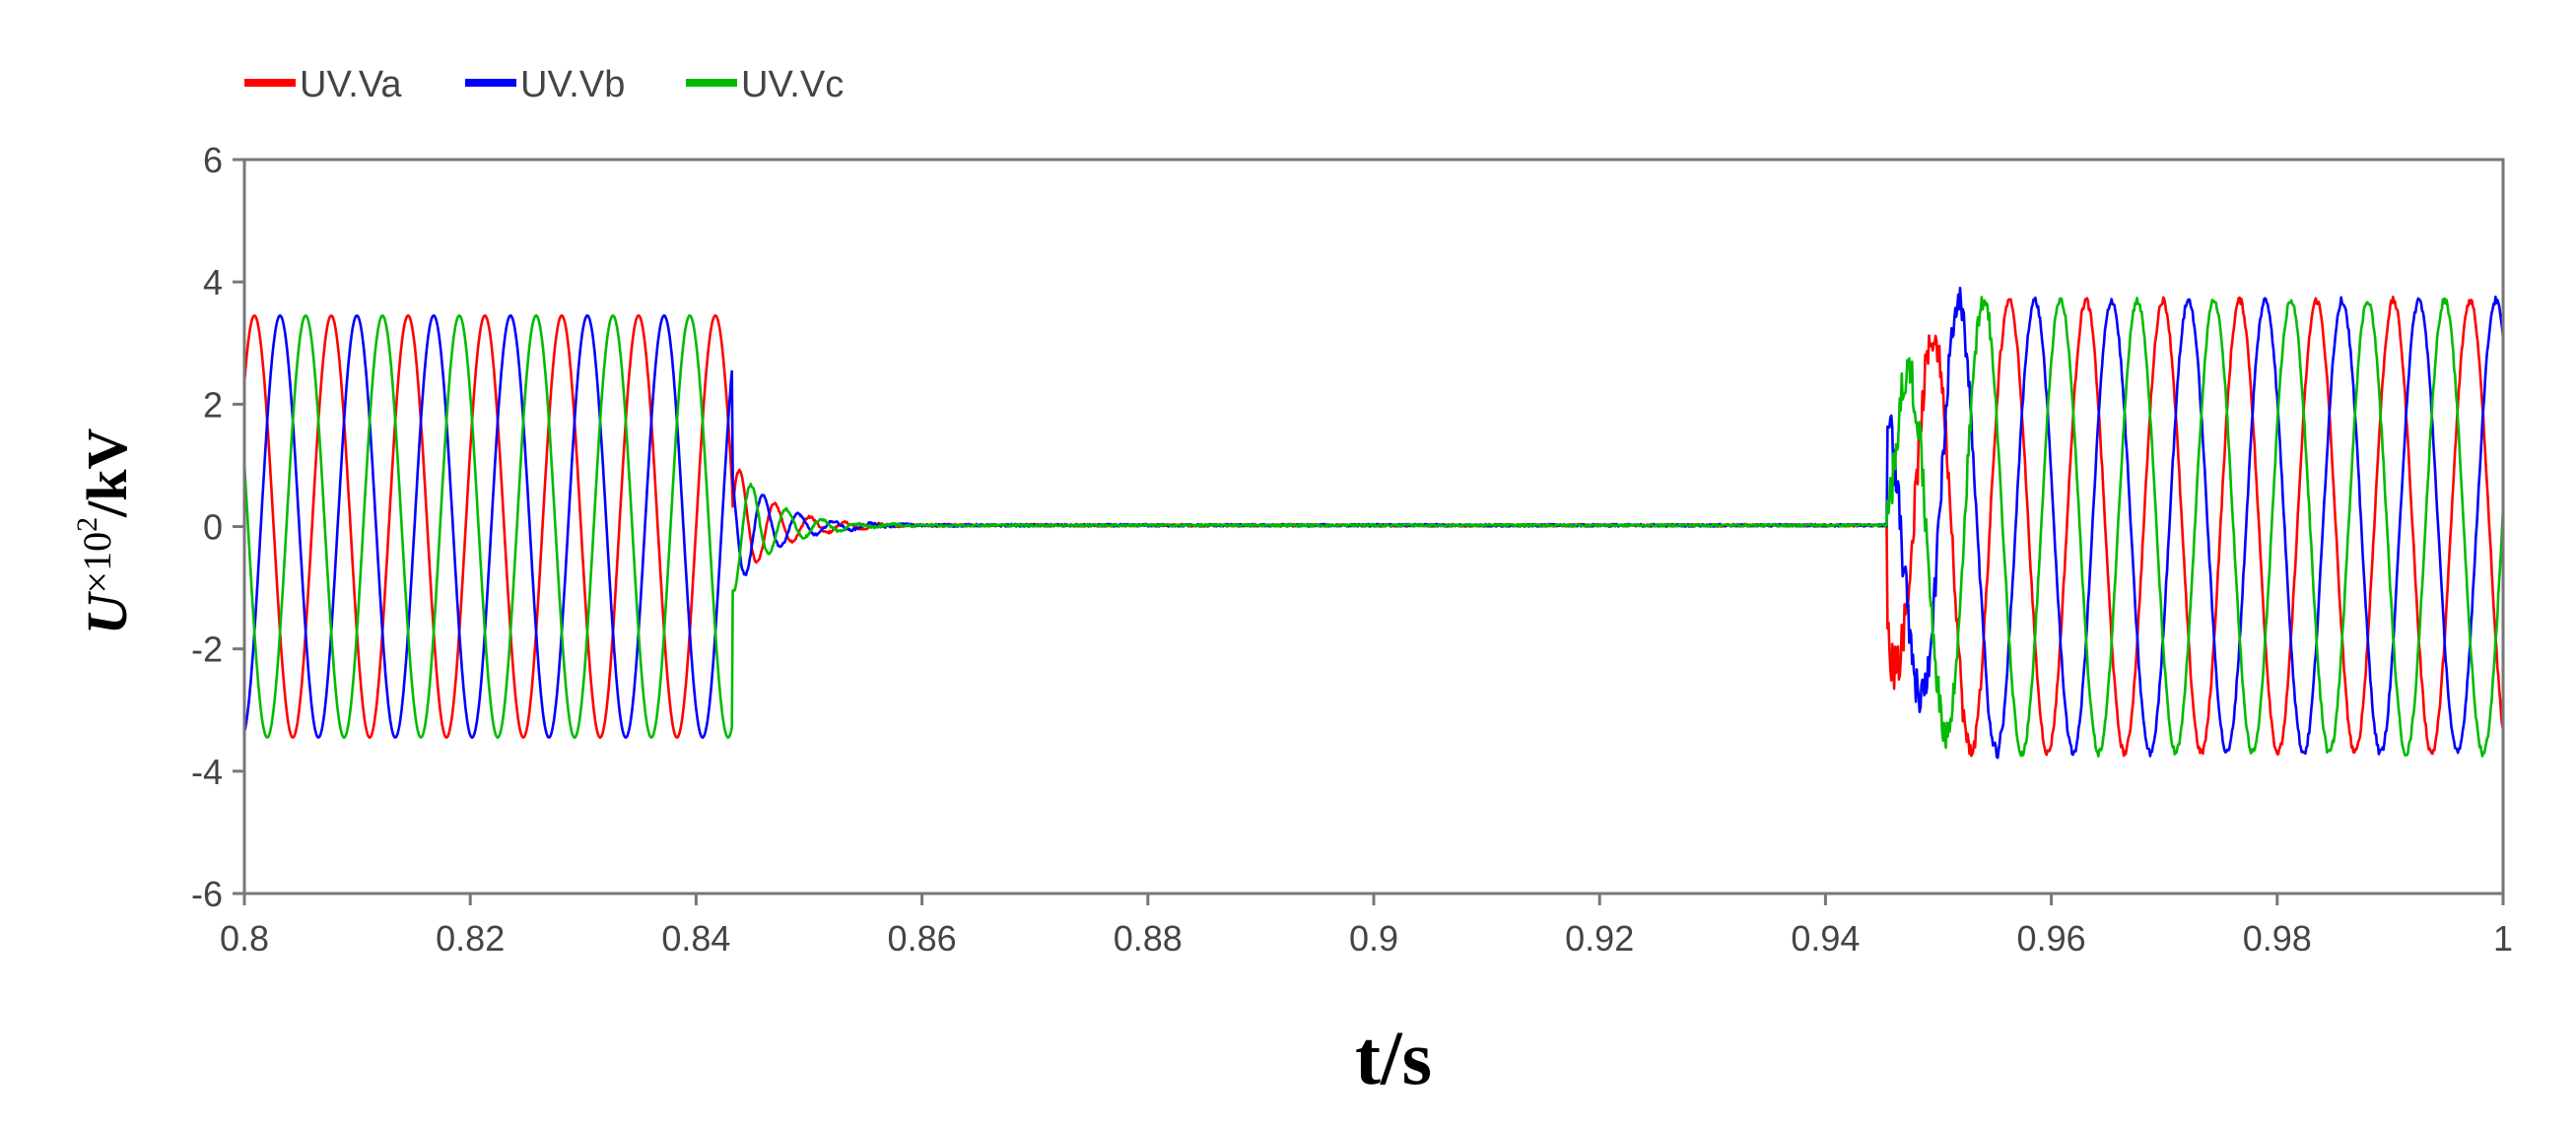 The image size is (2576, 1126). What do you see at coordinates (87, 524) in the screenshot?
I see `y-axis-exponent: 2` at bounding box center [87, 524].